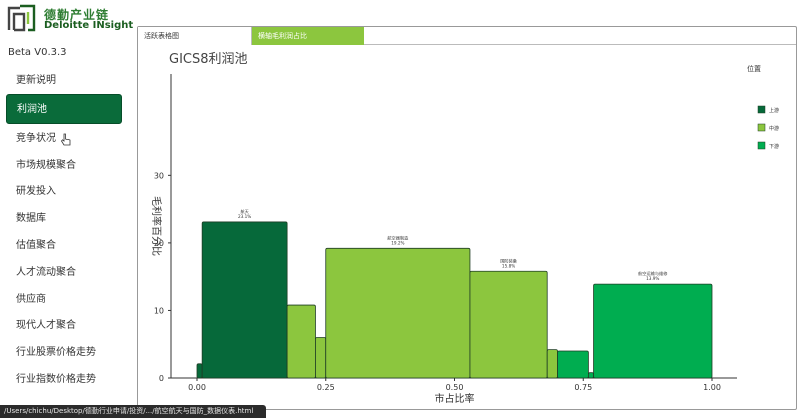  I want to click on bar-label-4: 19.2%, so click(397, 242).